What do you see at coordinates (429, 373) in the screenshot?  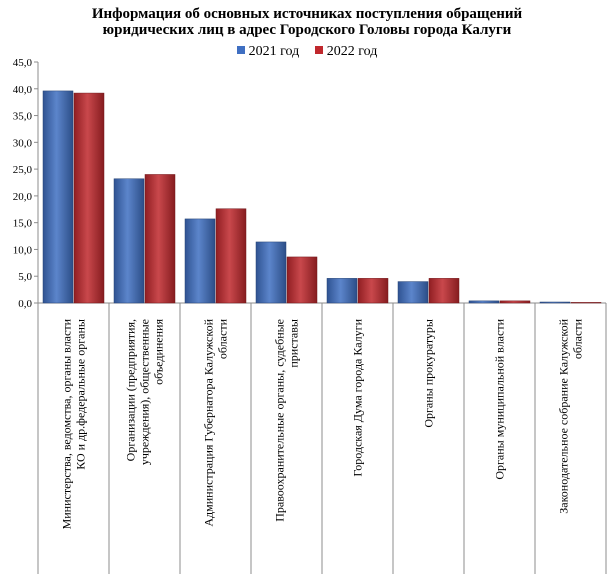 I see `category-label: Органы прокуратуры` at bounding box center [429, 373].